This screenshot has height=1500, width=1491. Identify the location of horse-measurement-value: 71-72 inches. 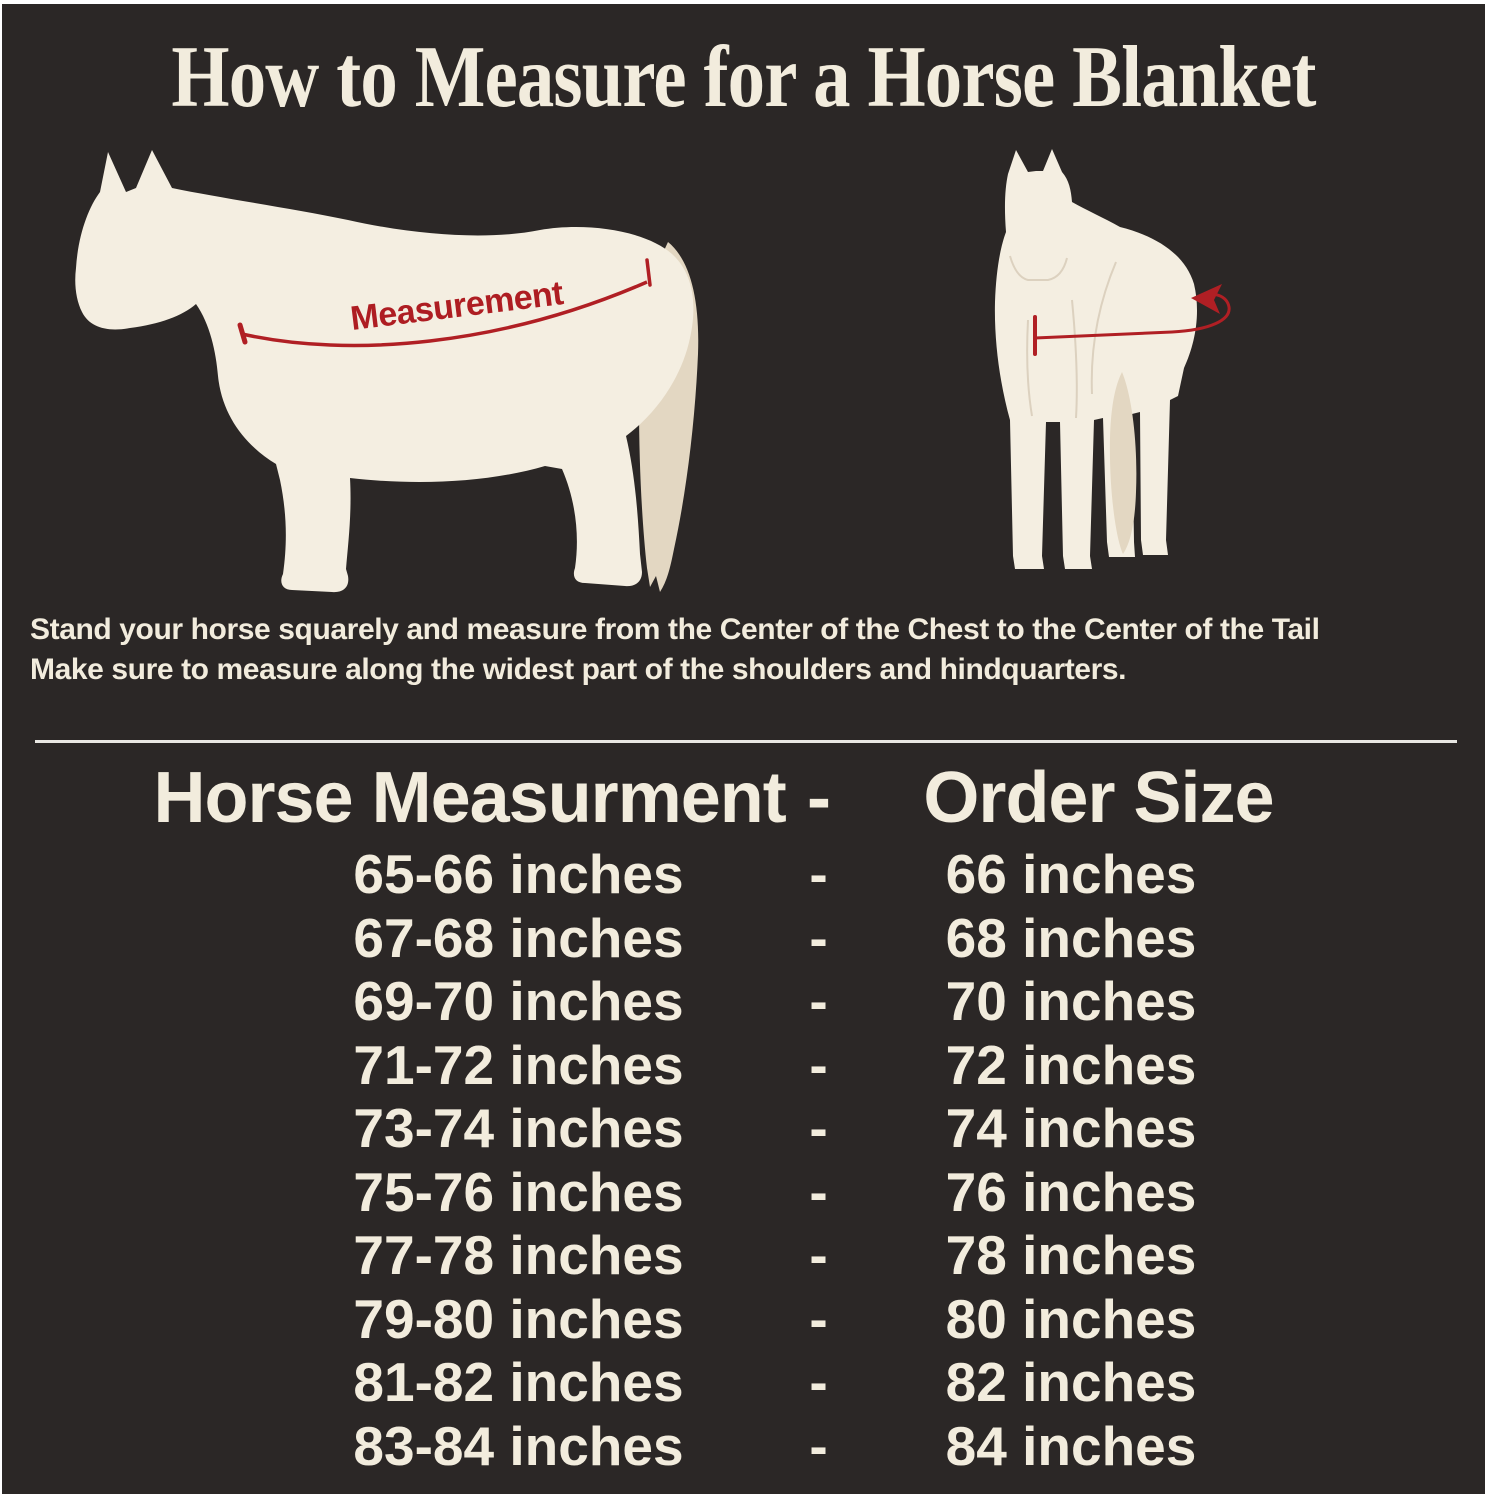
(518, 1064).